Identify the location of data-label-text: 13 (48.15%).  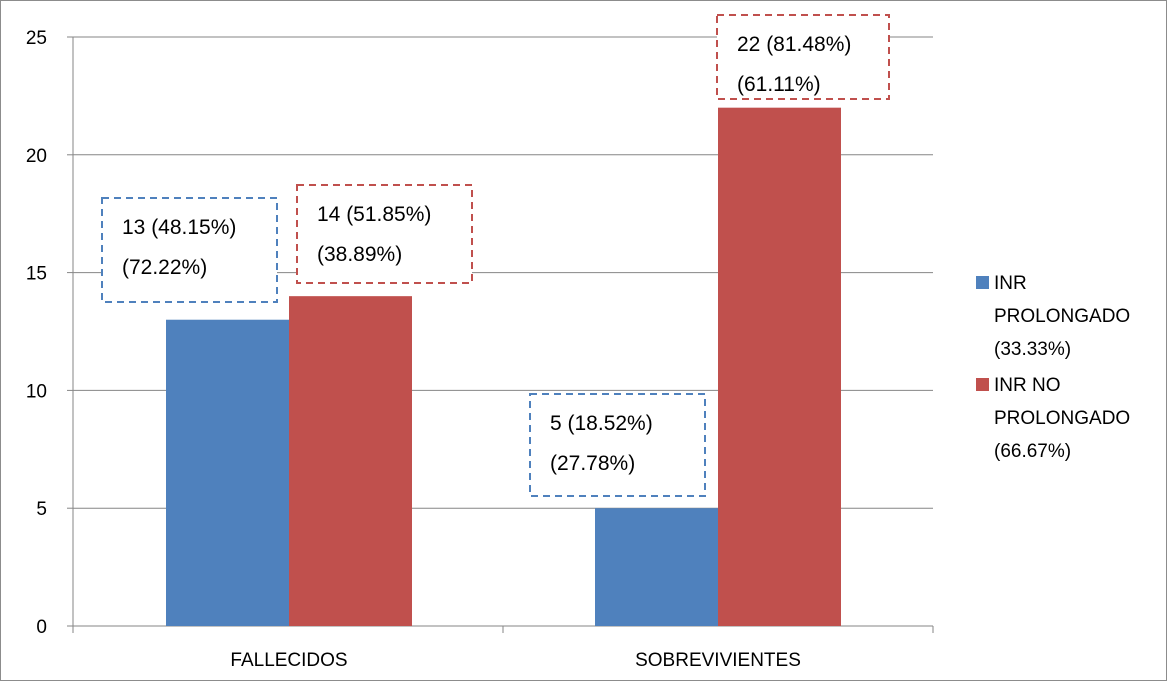
(179, 227).